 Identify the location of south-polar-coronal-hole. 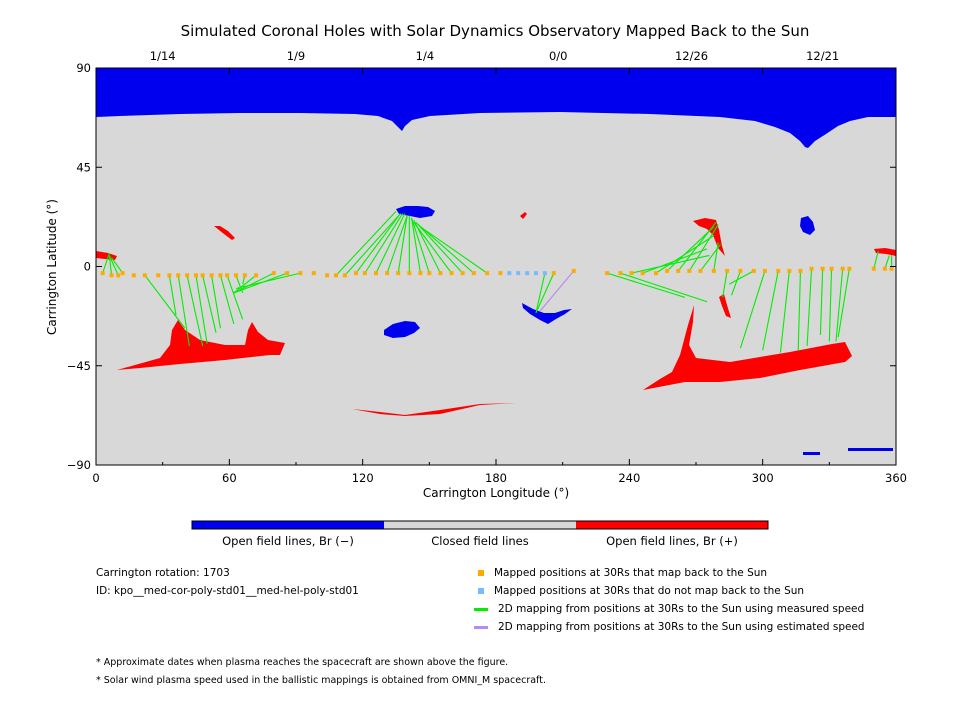
(848, 451).